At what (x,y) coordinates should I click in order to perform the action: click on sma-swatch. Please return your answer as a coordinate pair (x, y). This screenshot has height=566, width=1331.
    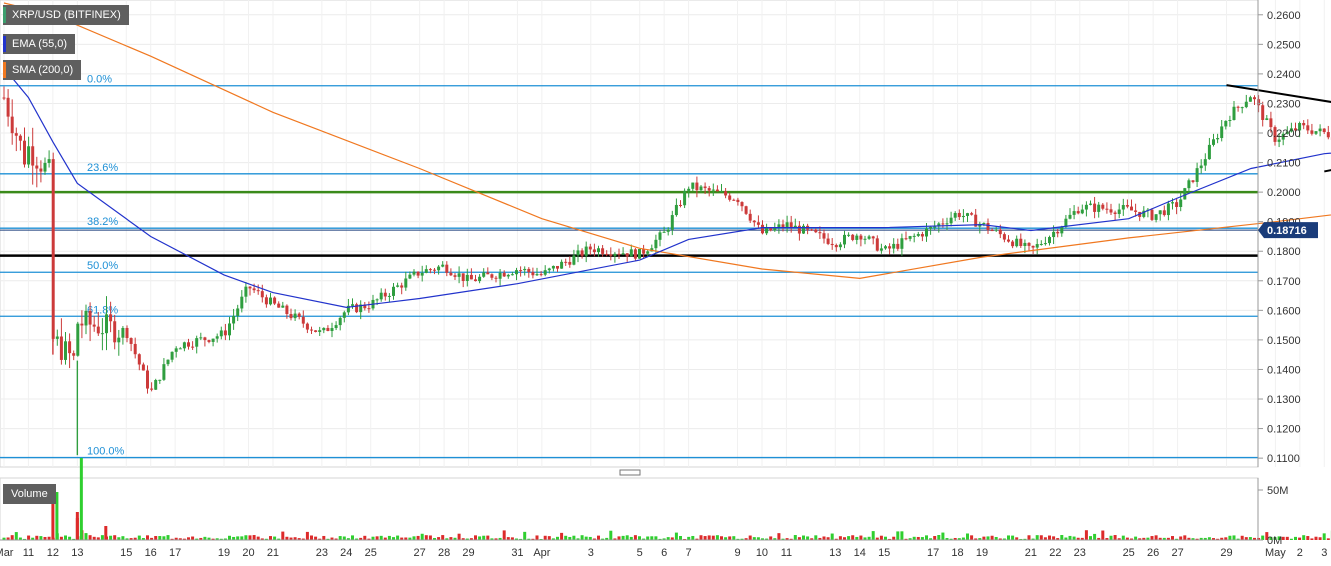
    Looking at the image, I should click on (4, 70).